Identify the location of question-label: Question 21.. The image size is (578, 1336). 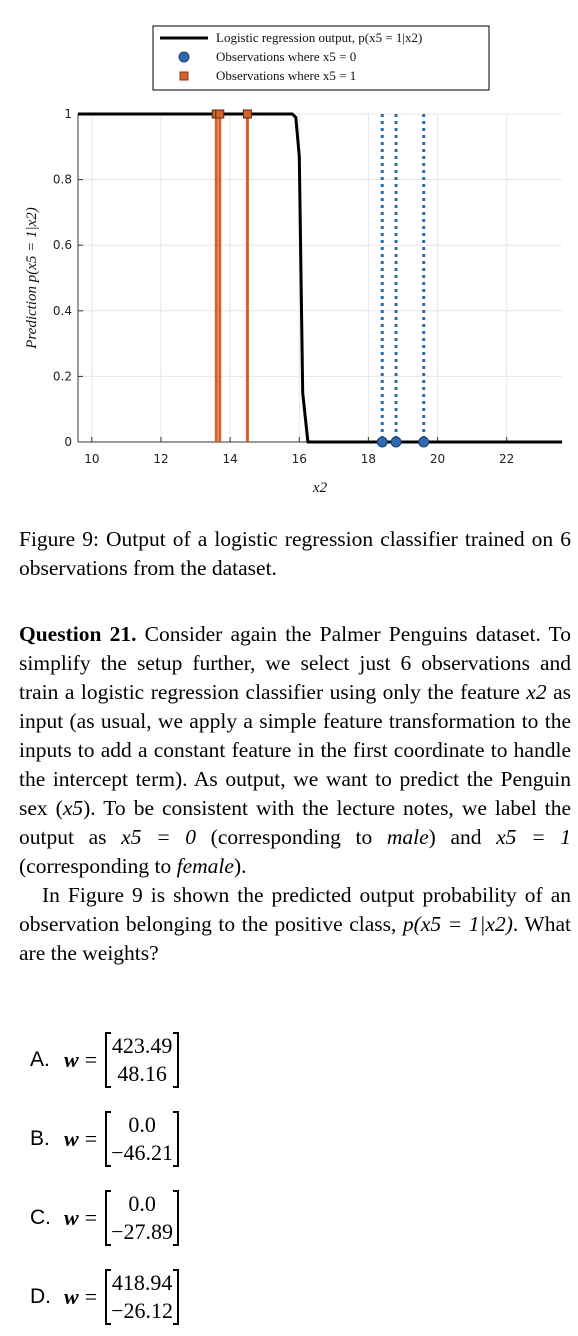
(78, 634).